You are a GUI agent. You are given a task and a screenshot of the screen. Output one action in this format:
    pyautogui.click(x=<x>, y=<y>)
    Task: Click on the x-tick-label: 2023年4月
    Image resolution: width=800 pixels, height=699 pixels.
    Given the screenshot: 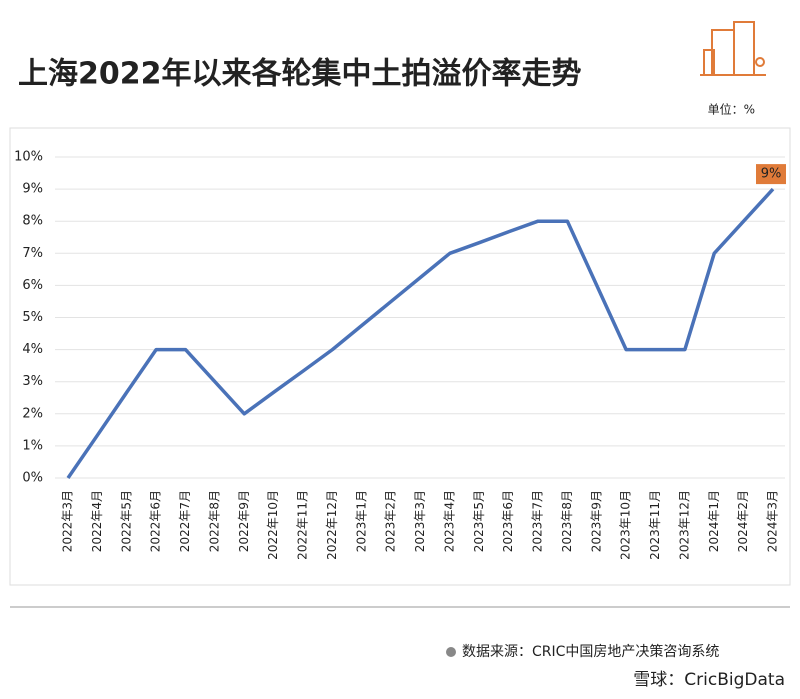 What is the action you would take?
    pyautogui.click(x=449, y=521)
    